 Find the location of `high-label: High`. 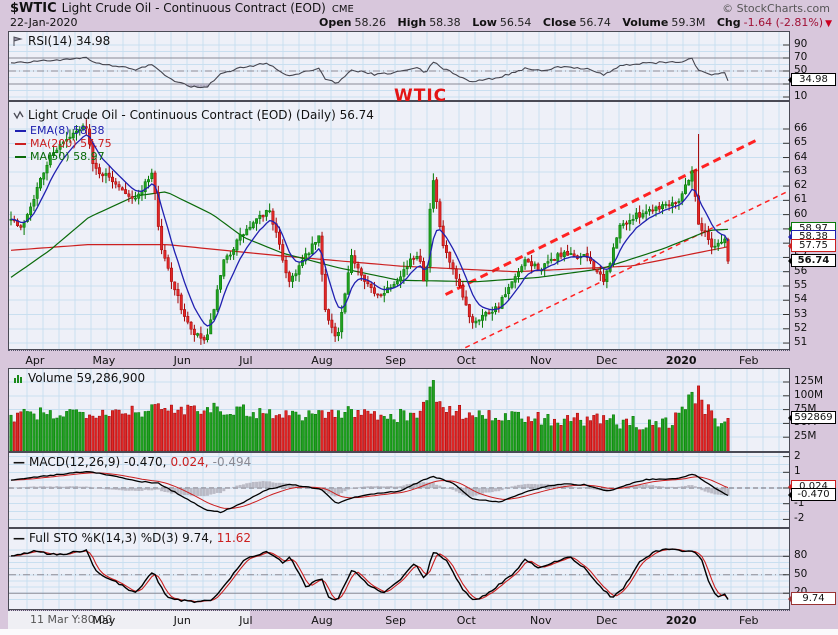

high-label: High is located at coordinates (412, 22).